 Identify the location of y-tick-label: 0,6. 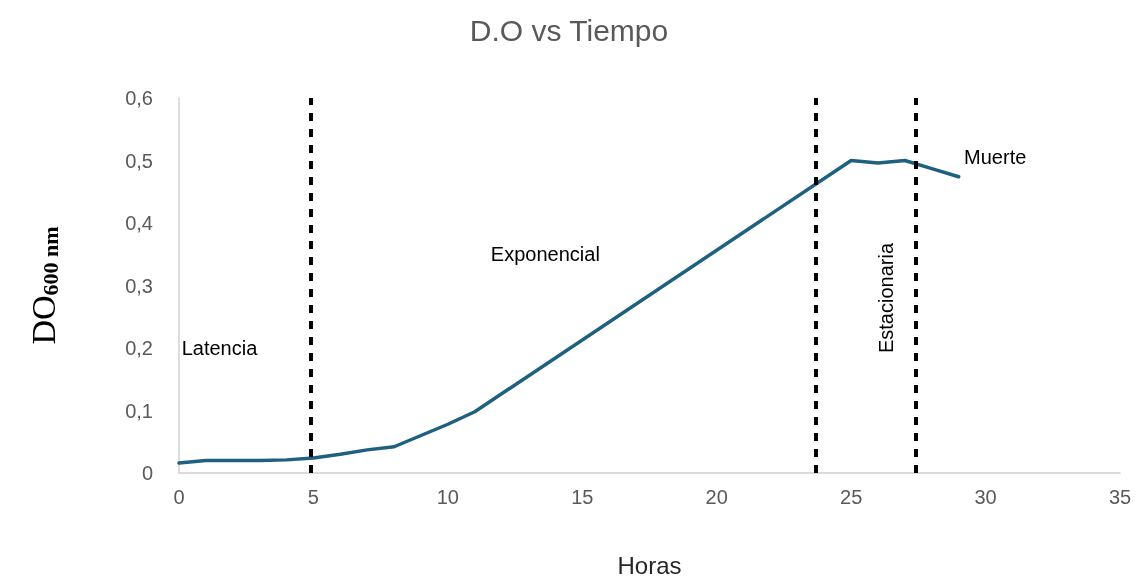
(139, 98).